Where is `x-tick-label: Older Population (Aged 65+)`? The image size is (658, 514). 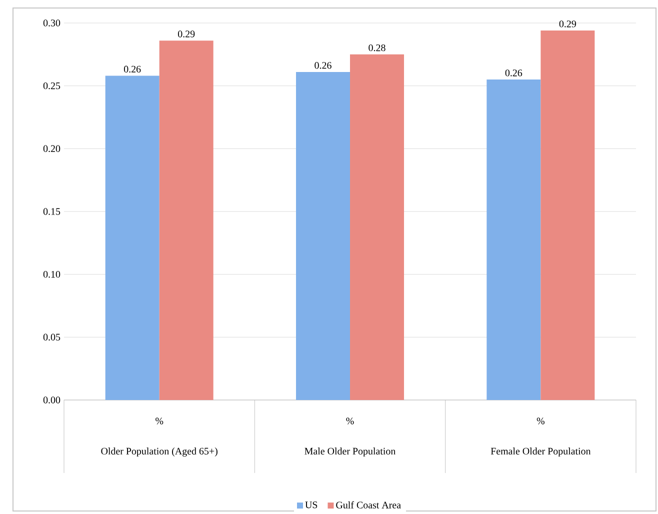
x-tick-label: Older Population (Aged 65+) is located at coordinates (159, 452).